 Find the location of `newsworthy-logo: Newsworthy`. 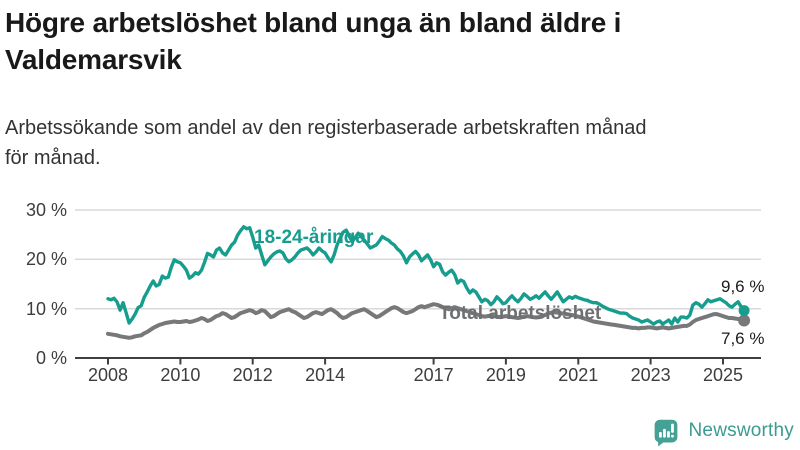

newsworthy-logo: Newsworthy is located at coordinates (723, 431).